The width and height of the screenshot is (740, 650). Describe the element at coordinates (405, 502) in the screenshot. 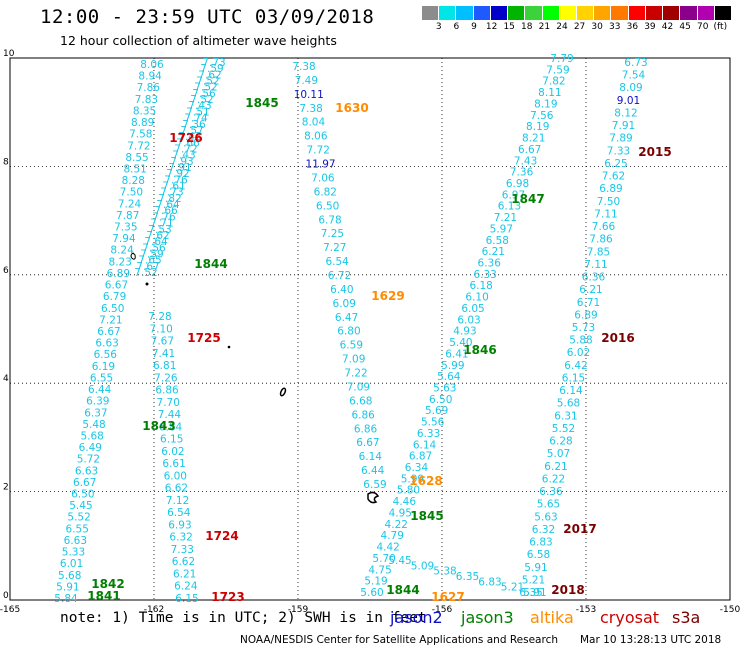

I see `swh-value-label: 4.46` at that location.